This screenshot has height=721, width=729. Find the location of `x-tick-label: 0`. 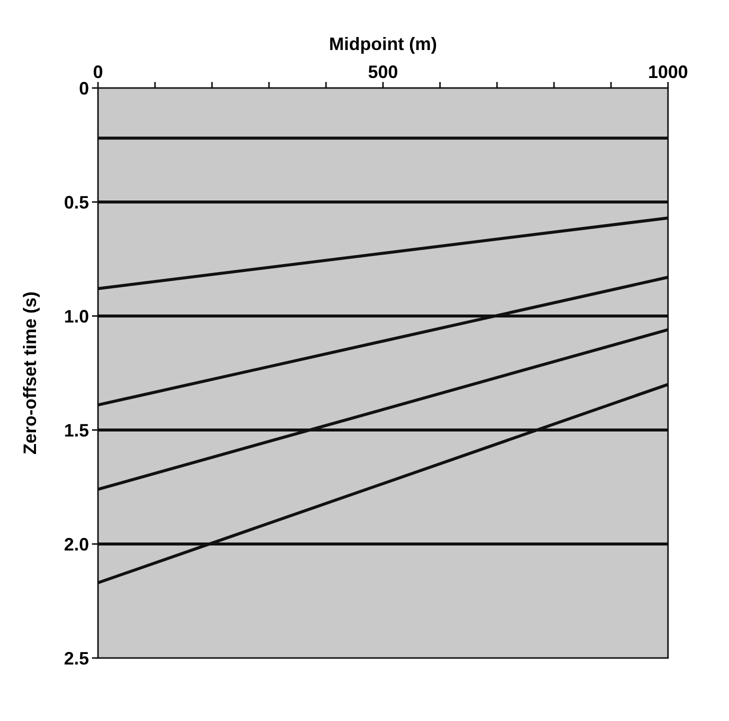

x-tick-label: 0 is located at coordinates (98, 72).